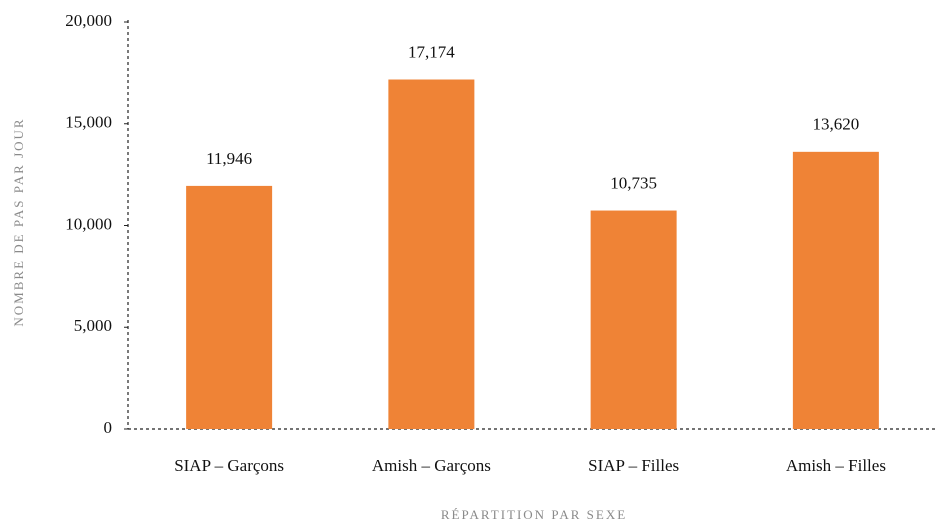 This screenshot has height=521, width=937. What do you see at coordinates (88, 20) in the screenshot?
I see `y-tick-label: 20,000` at bounding box center [88, 20].